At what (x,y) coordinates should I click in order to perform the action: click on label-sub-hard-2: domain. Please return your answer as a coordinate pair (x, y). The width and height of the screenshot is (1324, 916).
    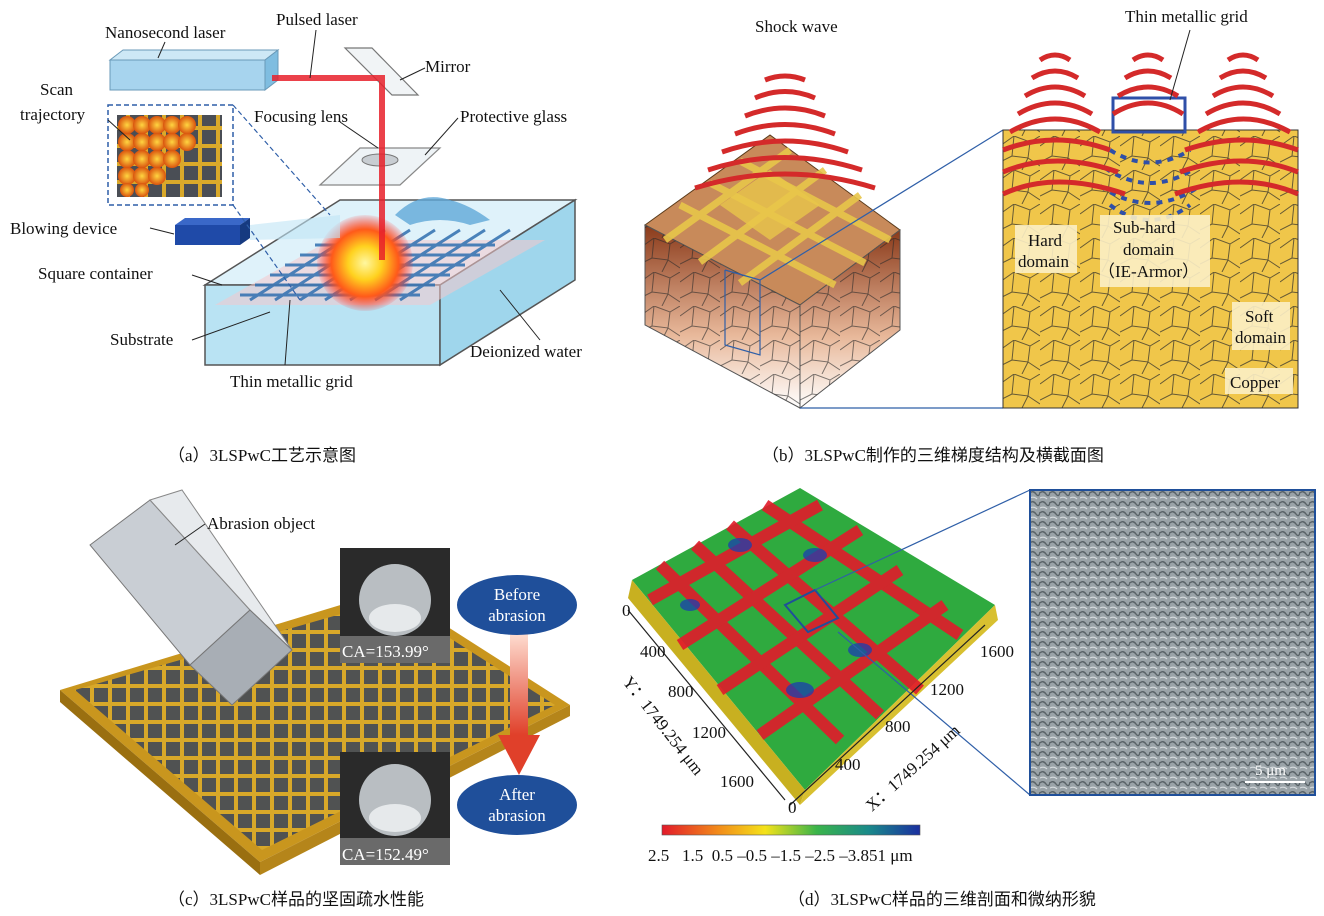
    Looking at the image, I should click on (1148, 249).